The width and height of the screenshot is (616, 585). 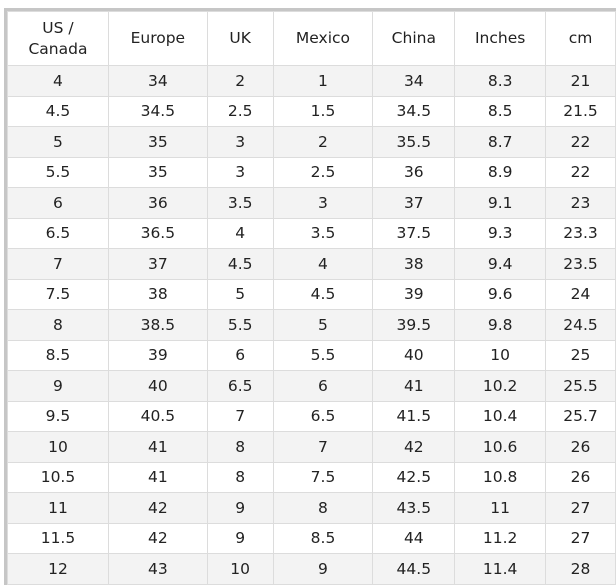 I want to click on cell-inches: 9.6, so click(x=500, y=294).